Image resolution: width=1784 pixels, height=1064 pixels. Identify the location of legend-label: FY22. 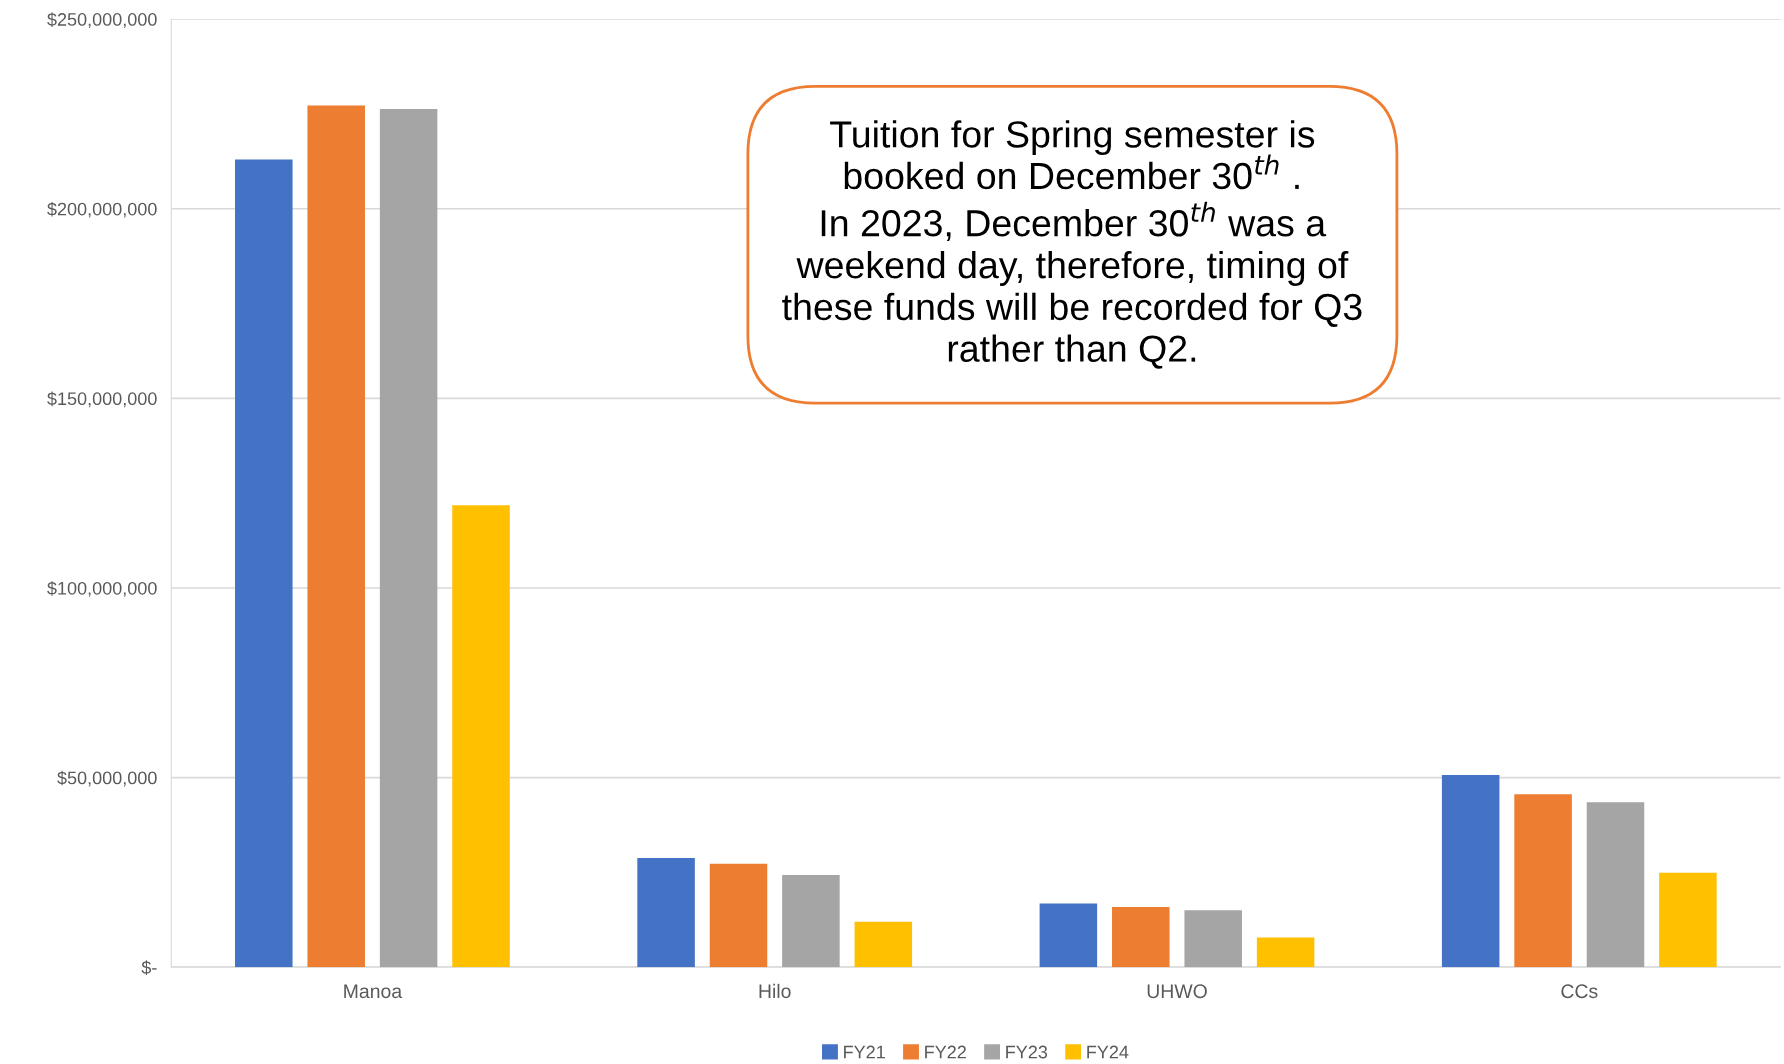
(945, 1052).